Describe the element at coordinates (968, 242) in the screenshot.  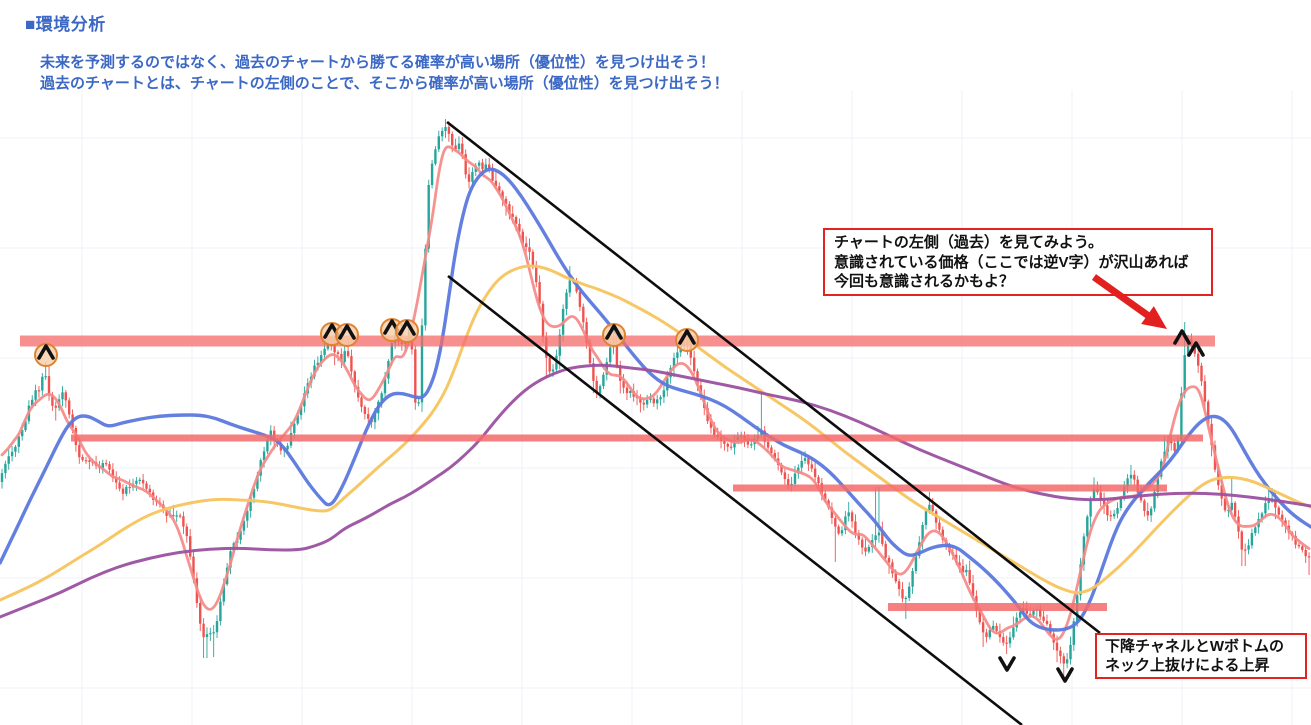
I see `callout1-line1: チャートの左側（過去）を見てみよう。` at that location.